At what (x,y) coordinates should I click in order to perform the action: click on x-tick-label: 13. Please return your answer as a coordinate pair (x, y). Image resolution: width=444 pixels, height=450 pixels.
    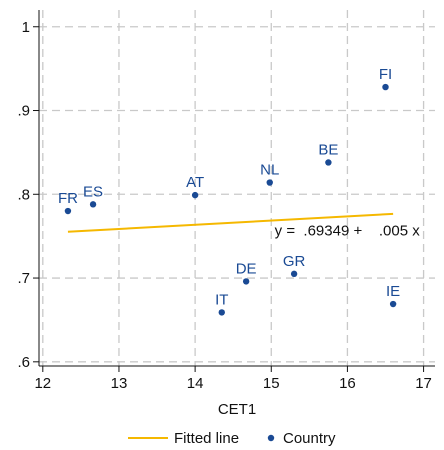
    Looking at the image, I should click on (119, 383).